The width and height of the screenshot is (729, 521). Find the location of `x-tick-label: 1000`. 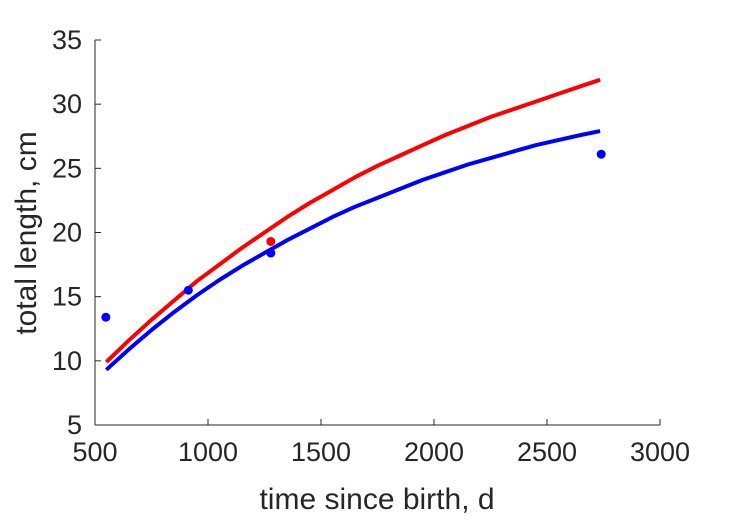

x-tick-label: 1000 is located at coordinates (208, 452).